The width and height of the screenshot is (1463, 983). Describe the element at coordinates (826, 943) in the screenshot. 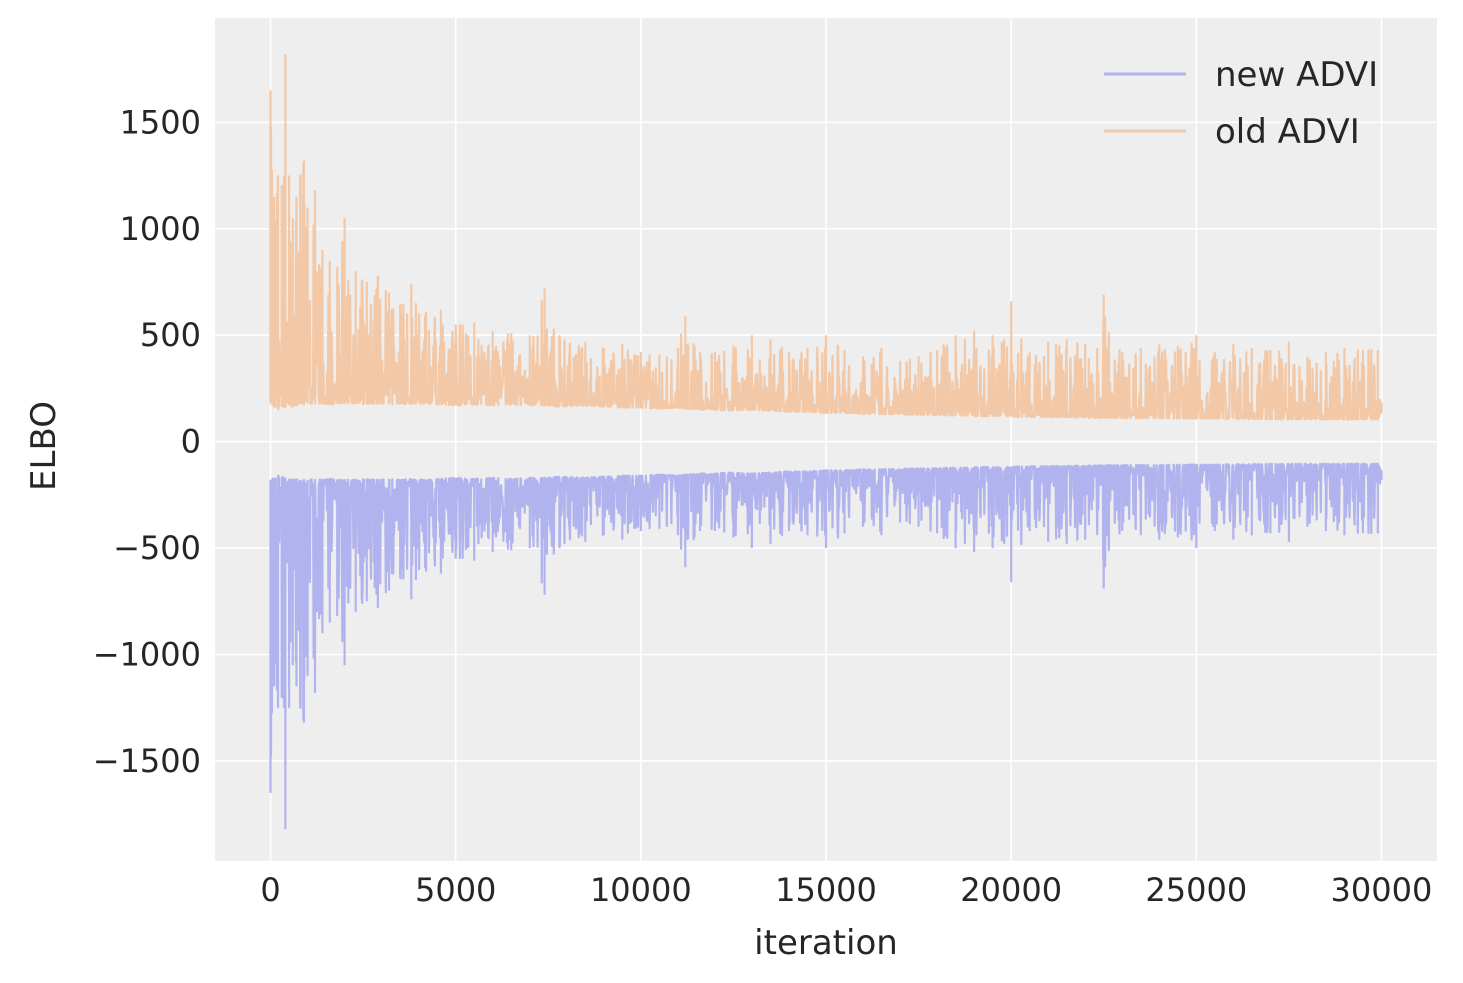

I see `x-axis-label: iteration` at that location.